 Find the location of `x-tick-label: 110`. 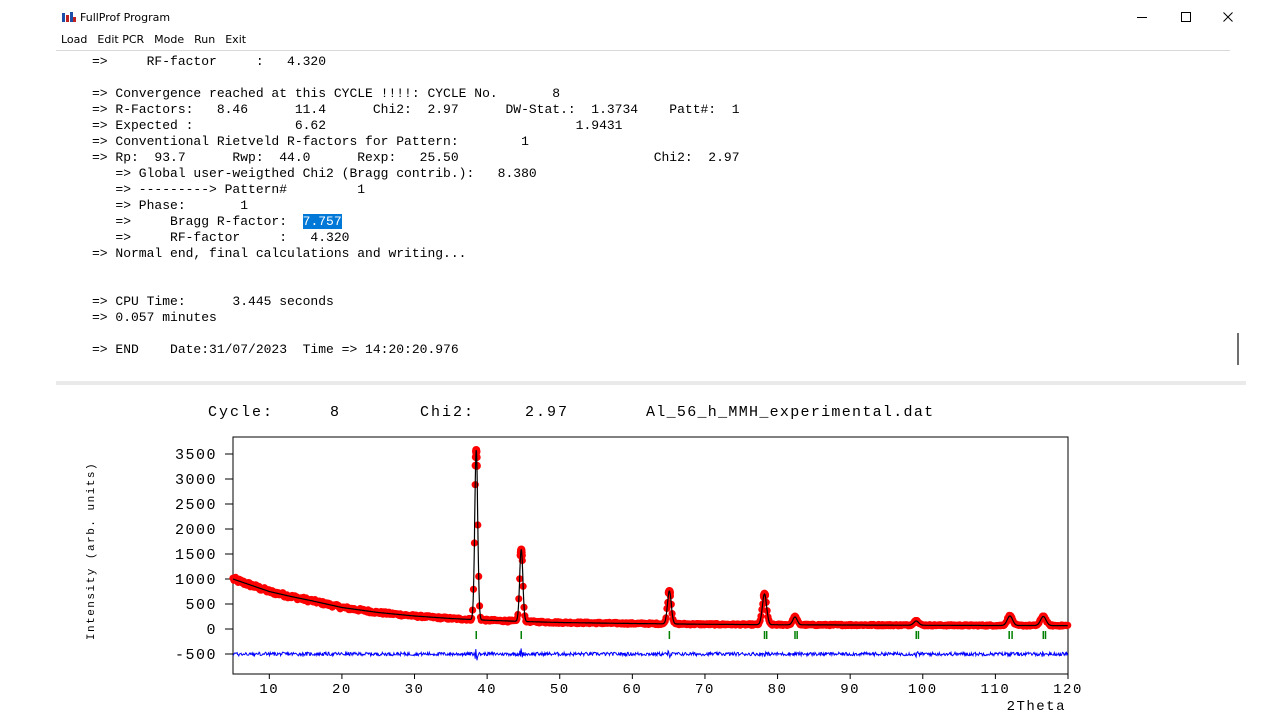

x-tick-label: 110 is located at coordinates (996, 690).